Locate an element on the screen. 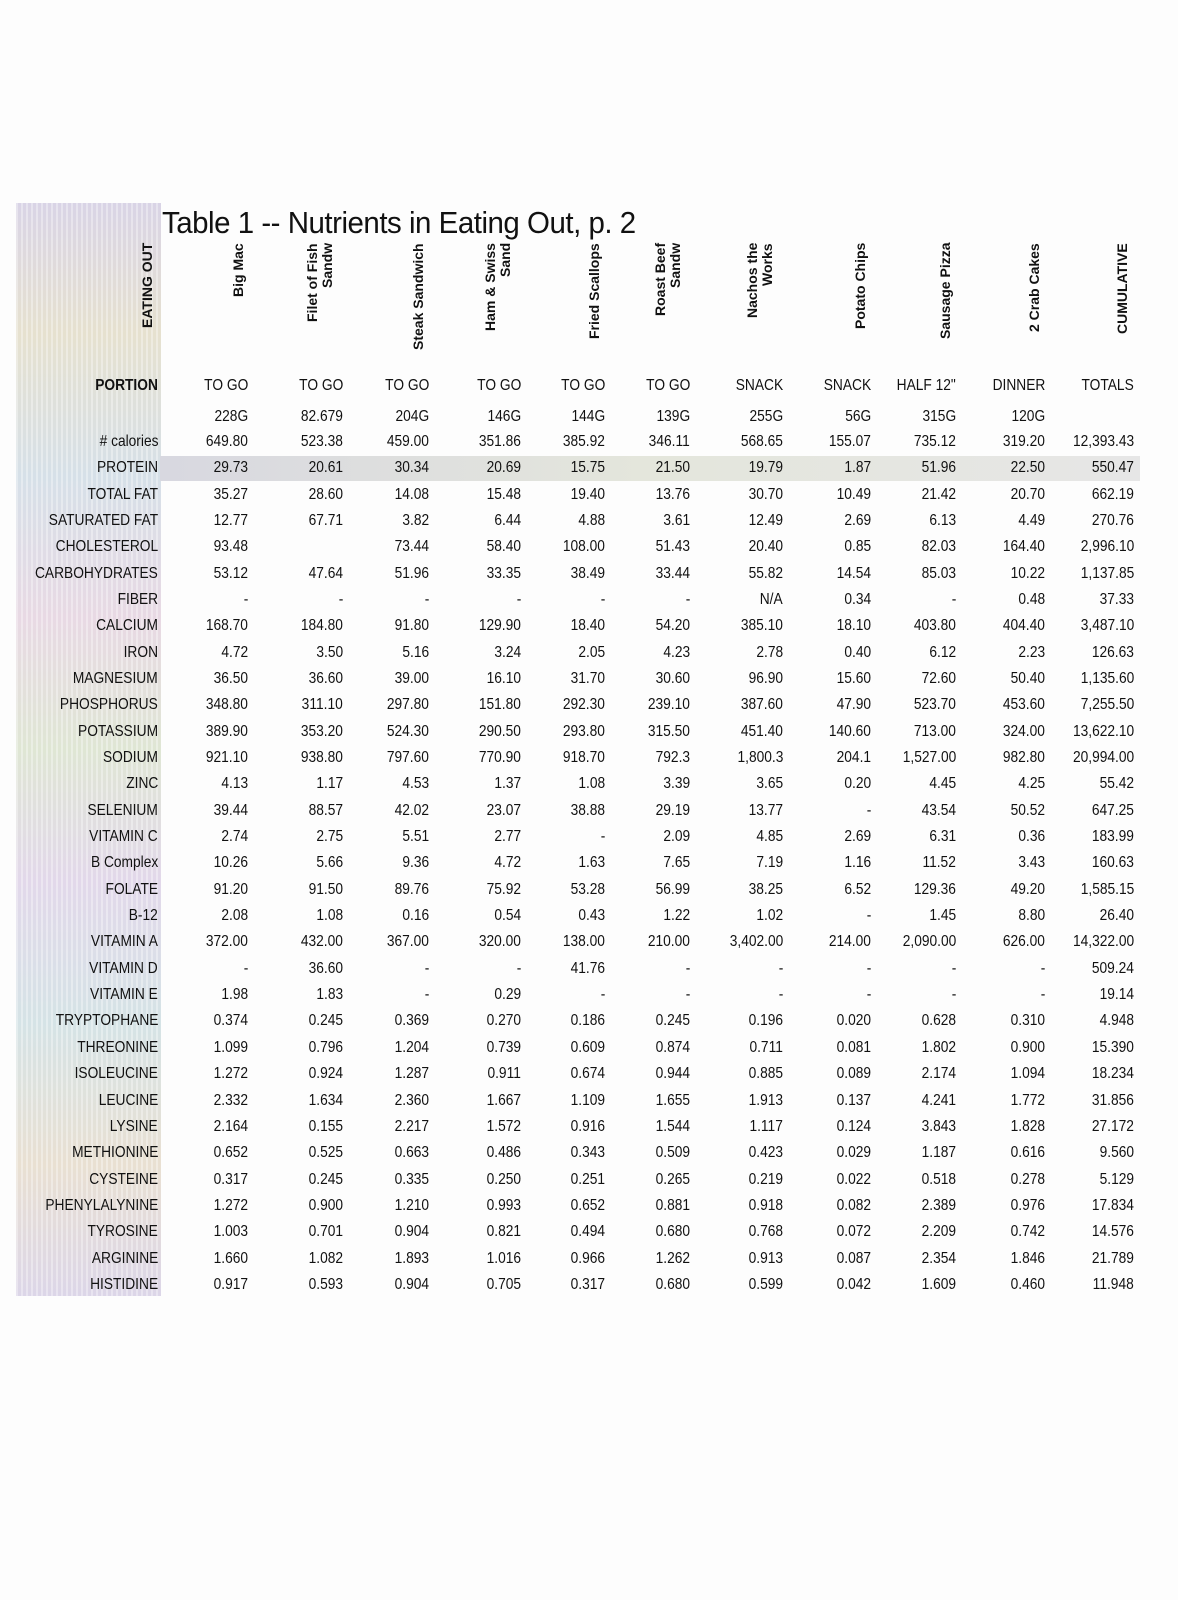 This screenshot has height=1600, width=1178. table-cell: 2.09 is located at coordinates (676, 837).